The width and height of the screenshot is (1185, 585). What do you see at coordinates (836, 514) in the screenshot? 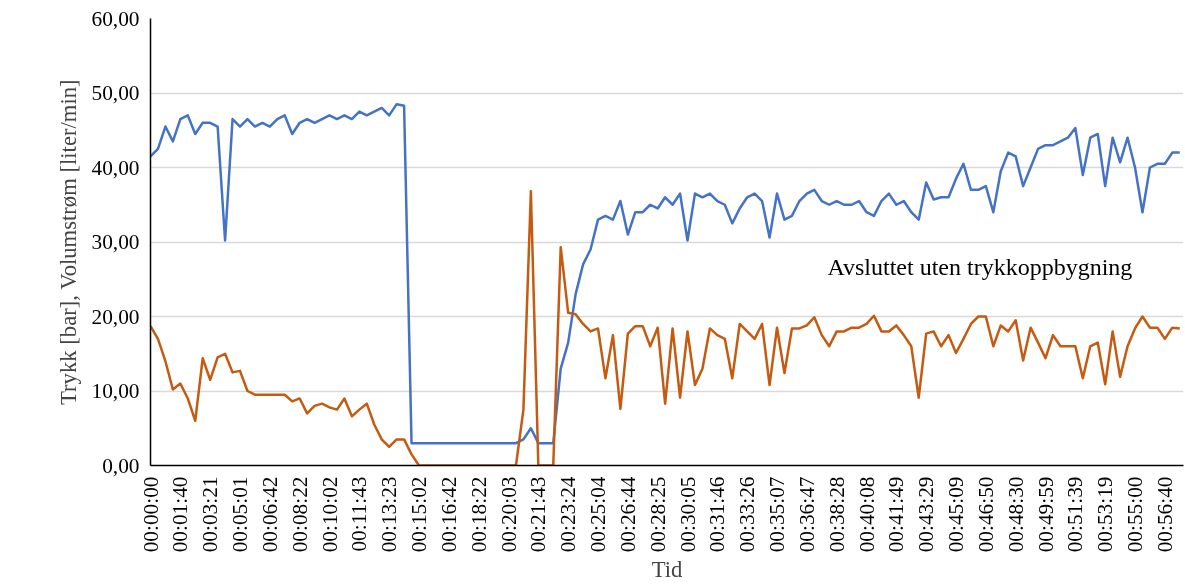
I see `x-tick-label: 00:38:28` at bounding box center [836, 514].